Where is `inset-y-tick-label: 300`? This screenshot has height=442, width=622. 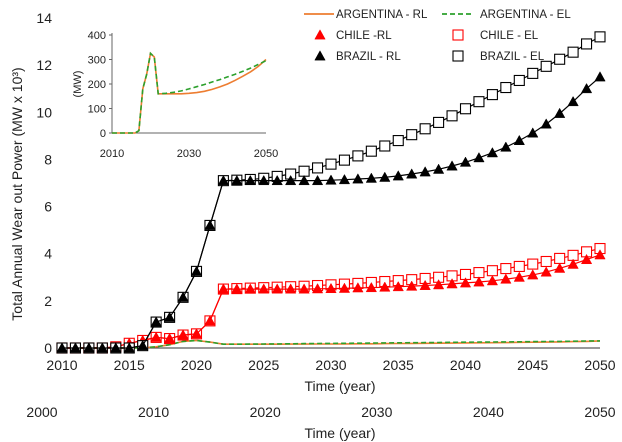 inset-y-tick-label: 300 is located at coordinates (97, 61).